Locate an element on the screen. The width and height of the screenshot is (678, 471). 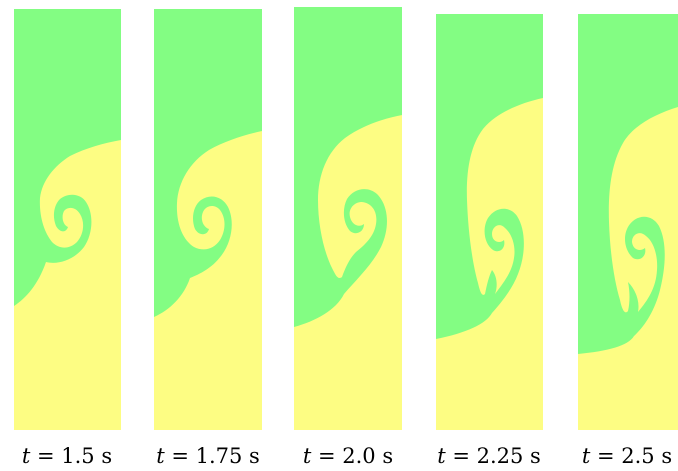
panel-label: t = 2.5 s is located at coordinates (627, 456).